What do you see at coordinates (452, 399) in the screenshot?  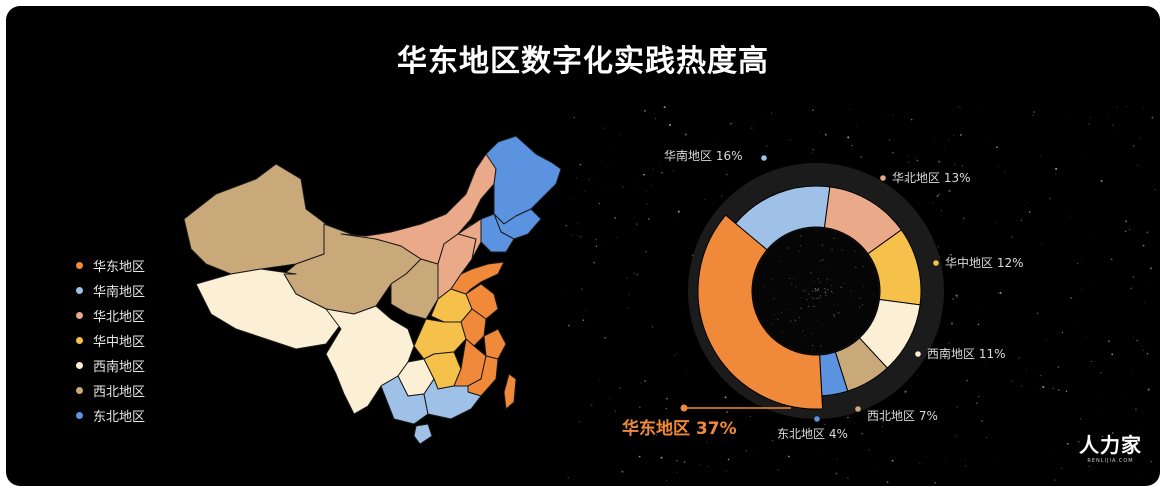 I see `map-region-south` at bounding box center [452, 399].